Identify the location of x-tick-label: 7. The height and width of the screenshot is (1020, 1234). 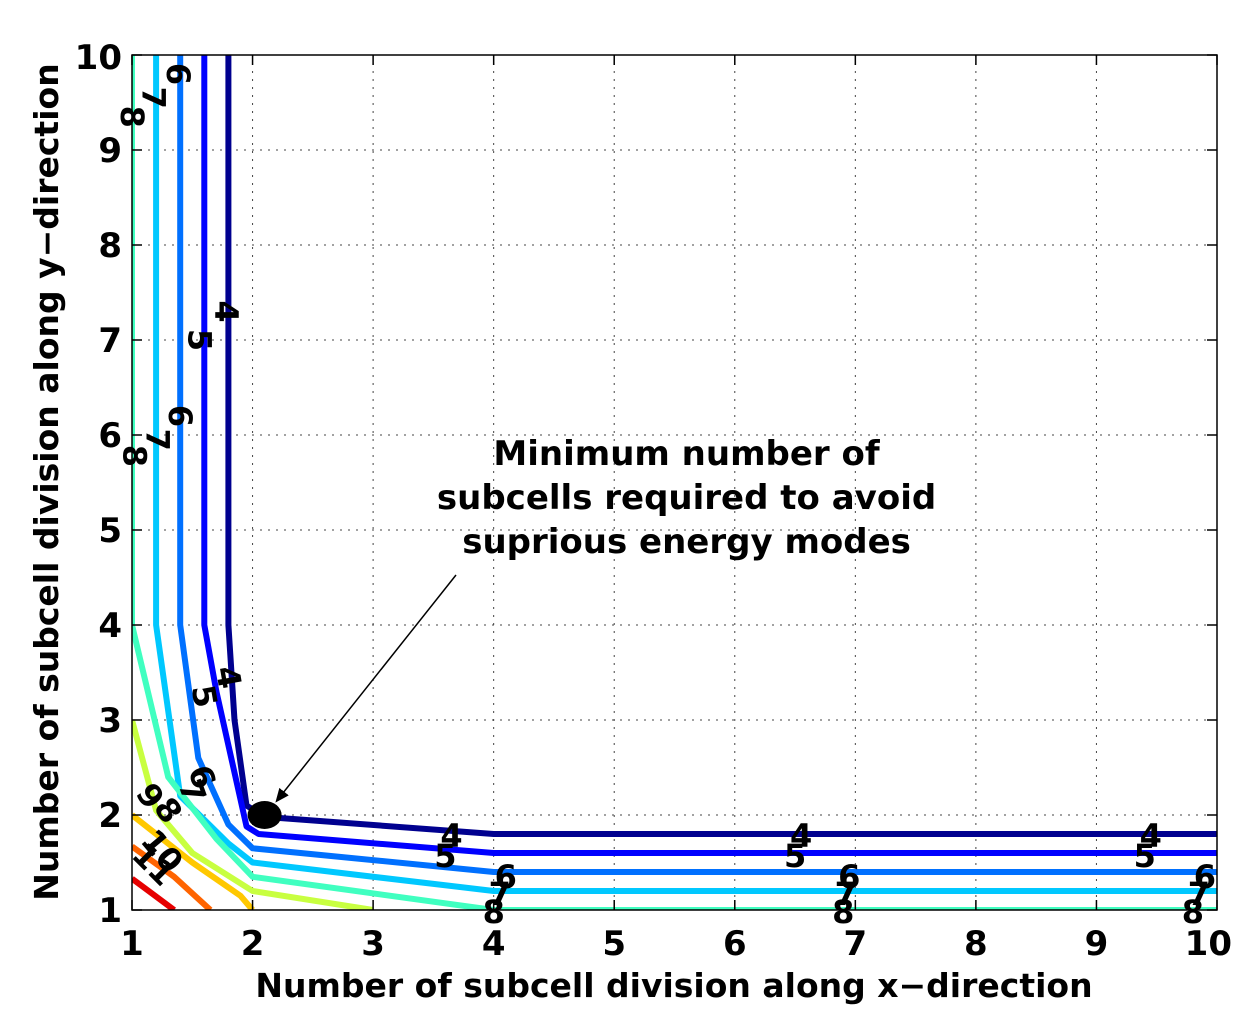
(855, 944).